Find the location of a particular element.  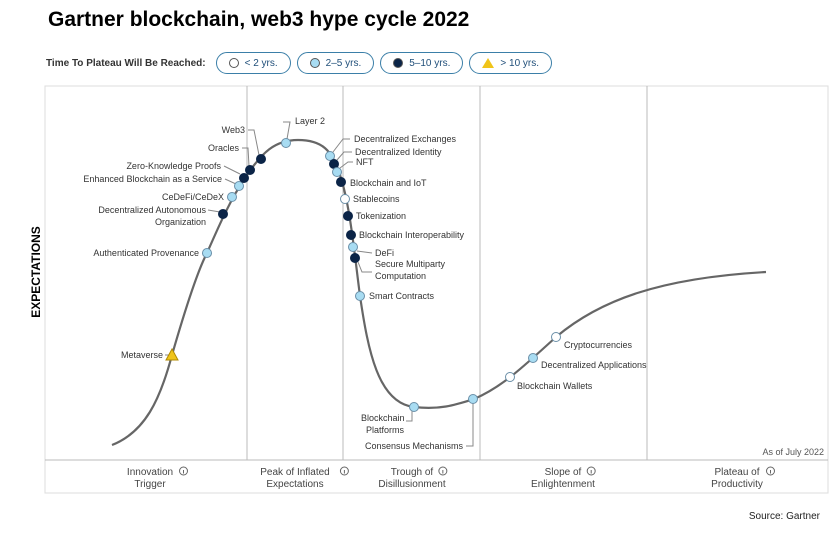

as-of-label: As of July 2022 is located at coordinates (793, 452).